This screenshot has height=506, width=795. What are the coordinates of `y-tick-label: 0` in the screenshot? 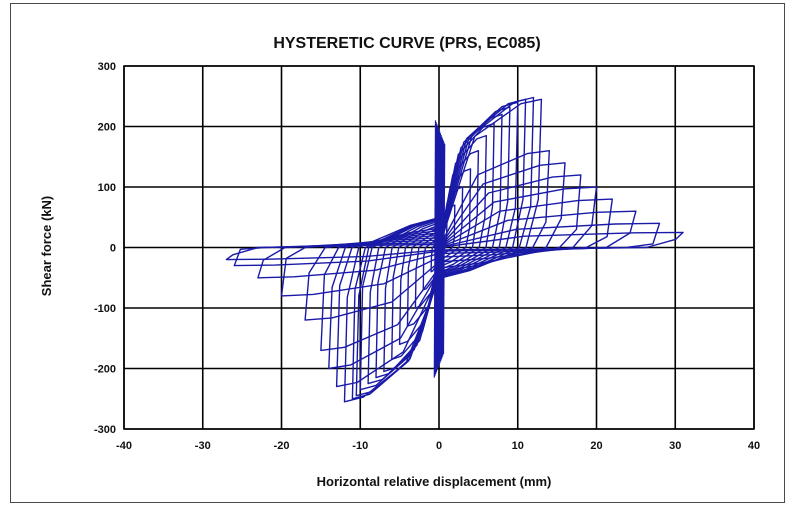 It's located at (113, 249).